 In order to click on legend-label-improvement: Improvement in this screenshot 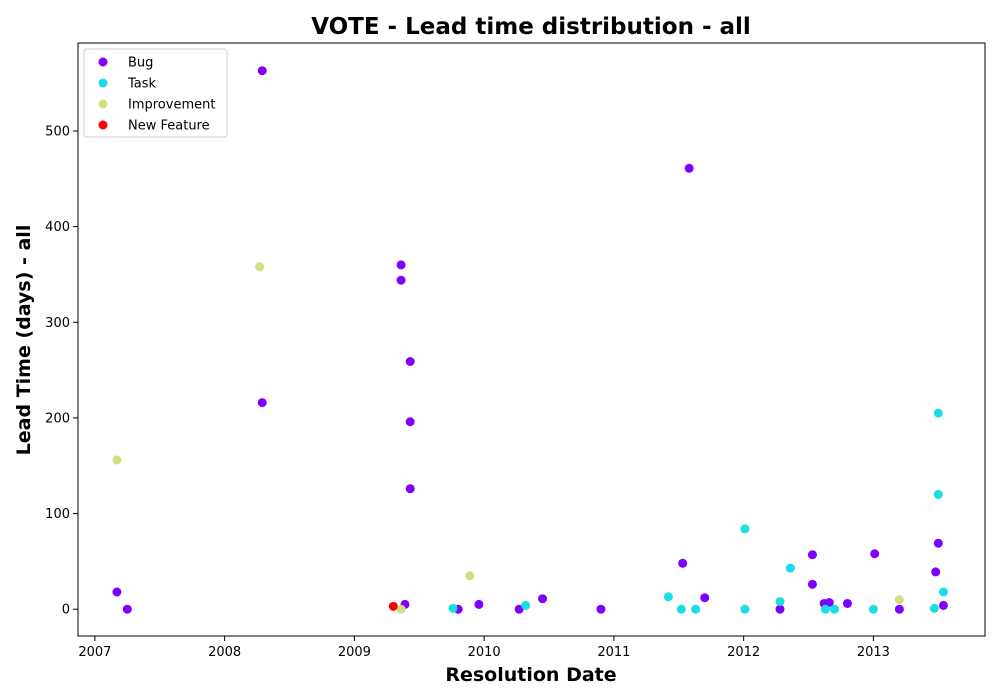, I will do `click(171, 105)`.